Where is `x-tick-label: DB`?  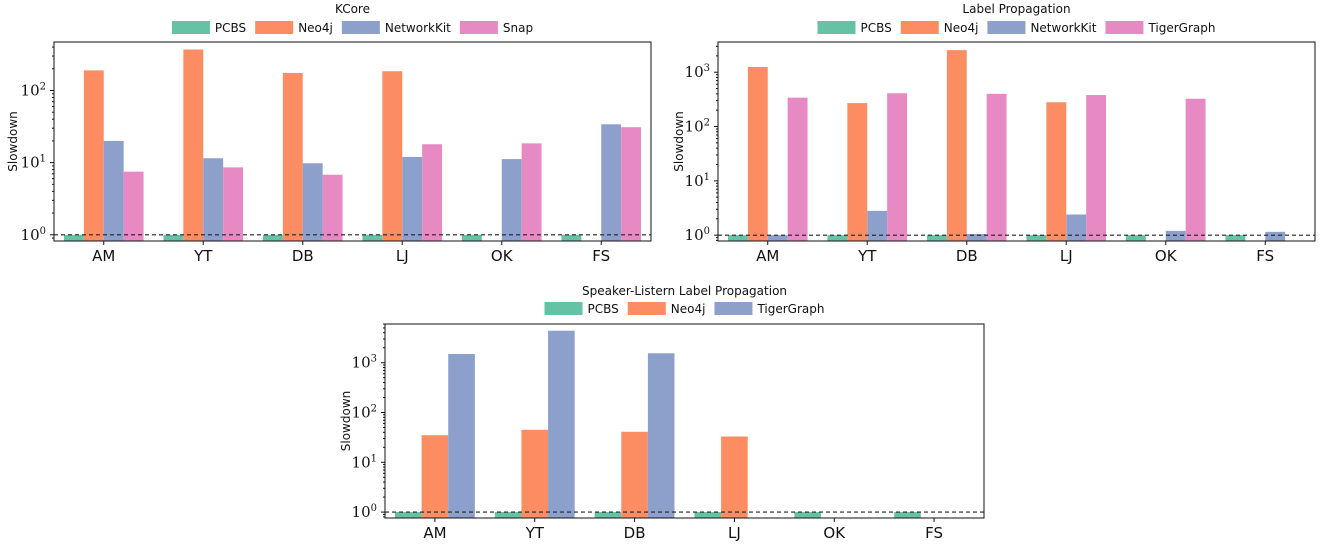 x-tick-label: DB is located at coordinates (967, 256).